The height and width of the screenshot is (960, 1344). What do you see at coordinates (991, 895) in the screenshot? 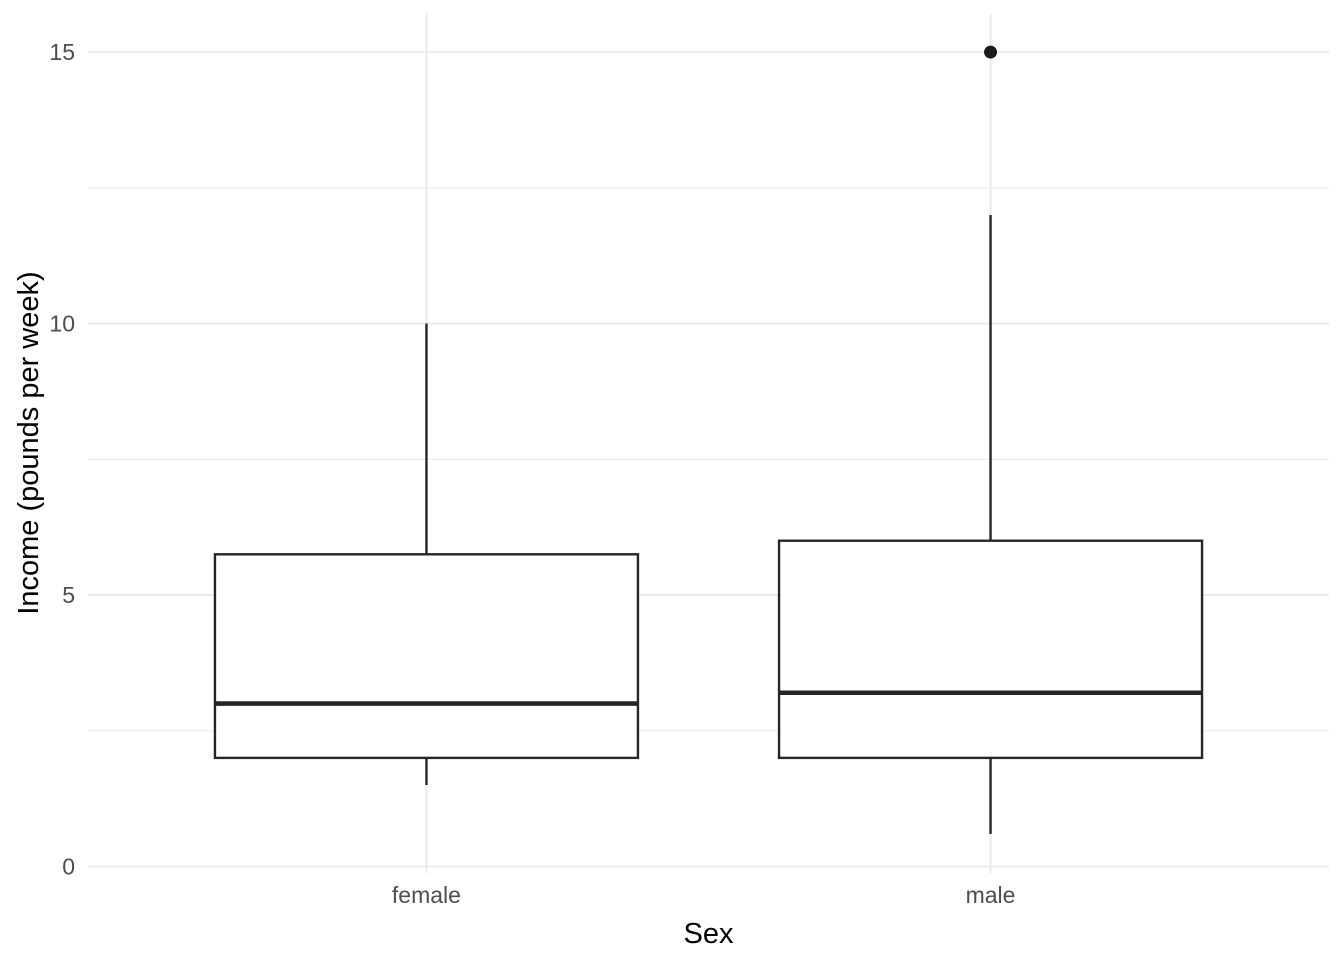
I see `x-tick-label-male: male` at bounding box center [991, 895].